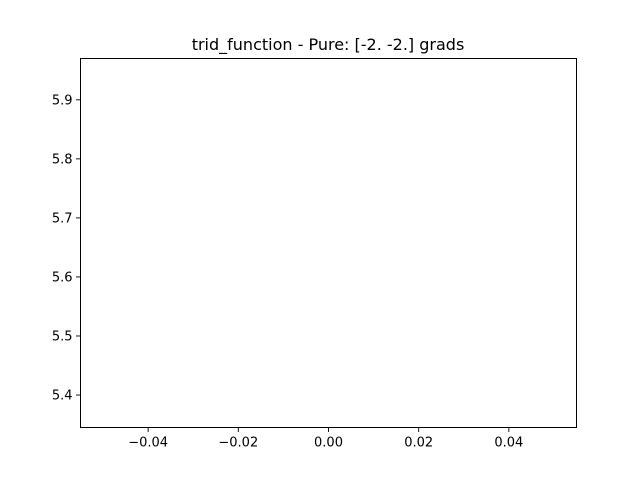  Describe the element at coordinates (62, 159) in the screenshot. I see `y-tick-label: 5.8` at that location.